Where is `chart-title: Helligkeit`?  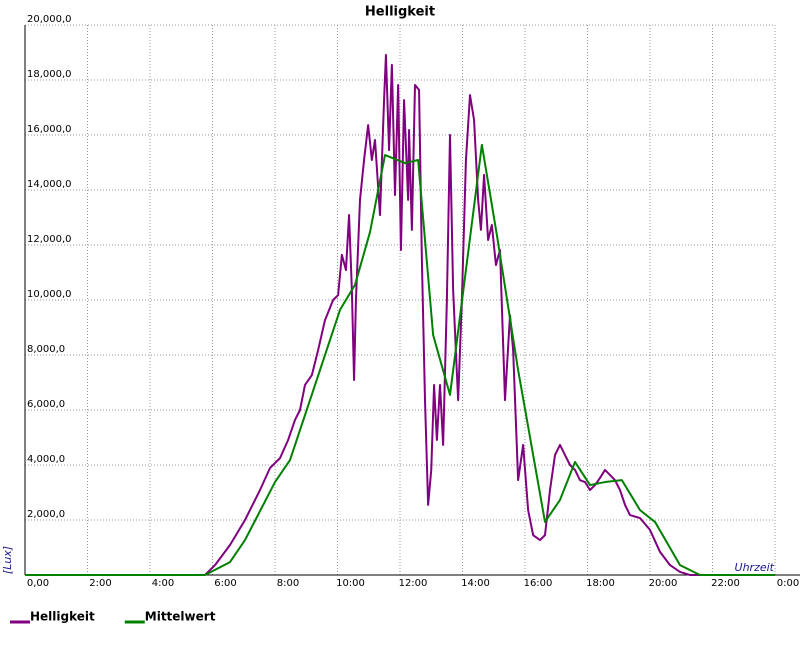
chart-title: Helligkeit is located at coordinates (400, 12).